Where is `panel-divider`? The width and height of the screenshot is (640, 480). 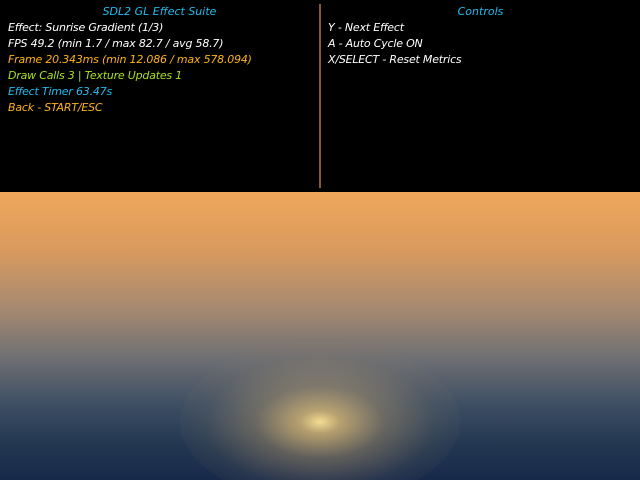 panel-divider is located at coordinates (320, 96).